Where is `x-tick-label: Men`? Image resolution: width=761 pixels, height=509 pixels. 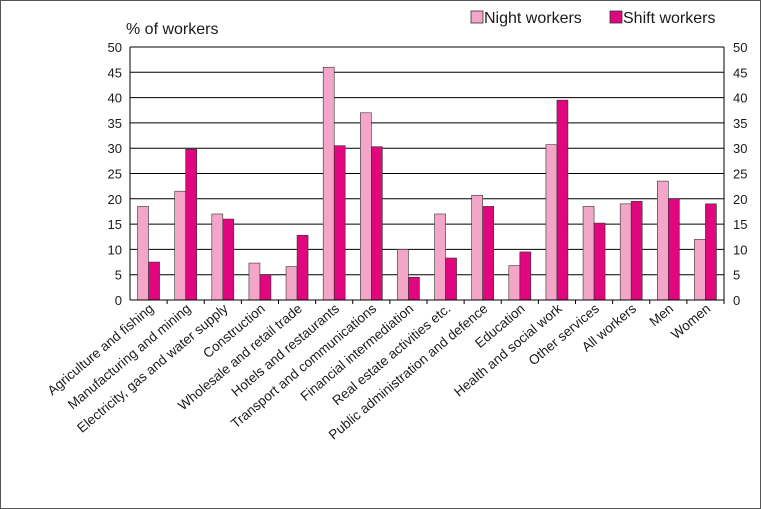
x-tick-label: Men is located at coordinates (661, 315).